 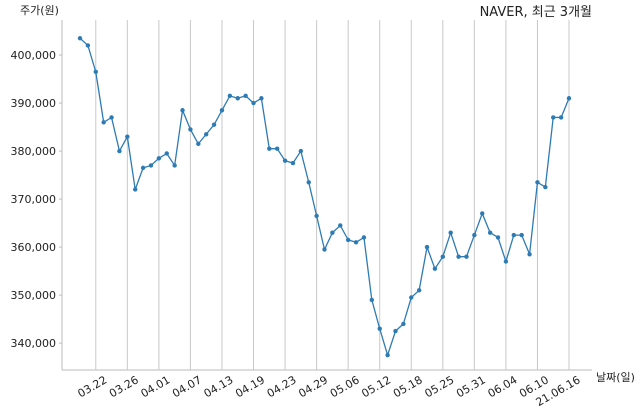 I want to click on x-tick-label: 04.07, so click(x=187, y=386).